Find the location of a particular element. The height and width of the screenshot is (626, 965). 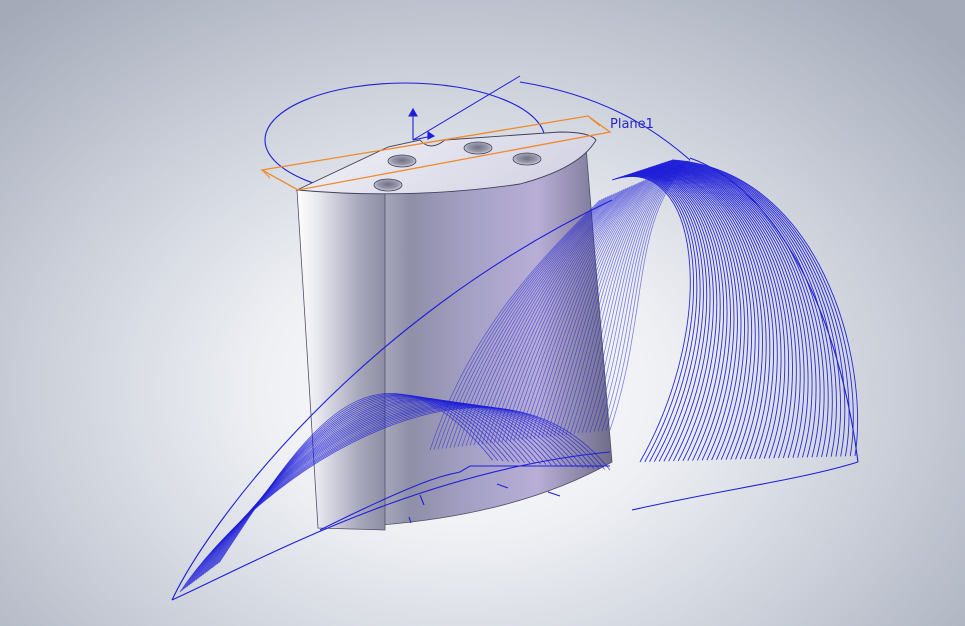

guide-arc is located at coordinates (605, 121).